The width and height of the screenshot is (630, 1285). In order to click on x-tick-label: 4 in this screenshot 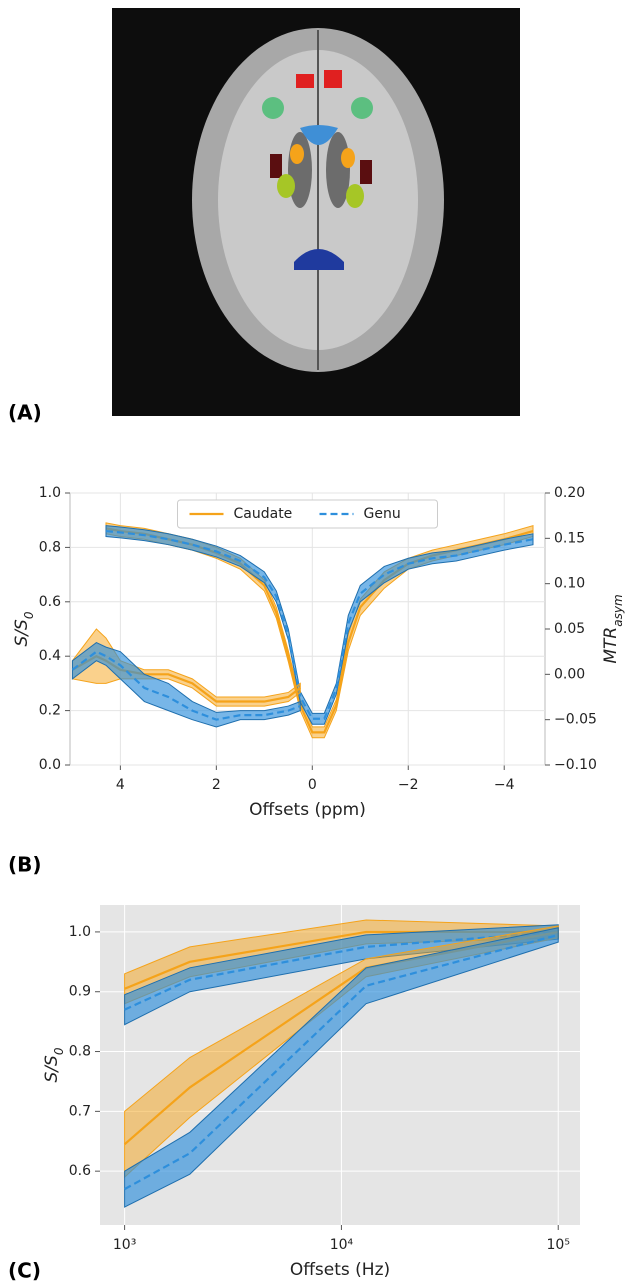, I will do `click(120, 785)`.